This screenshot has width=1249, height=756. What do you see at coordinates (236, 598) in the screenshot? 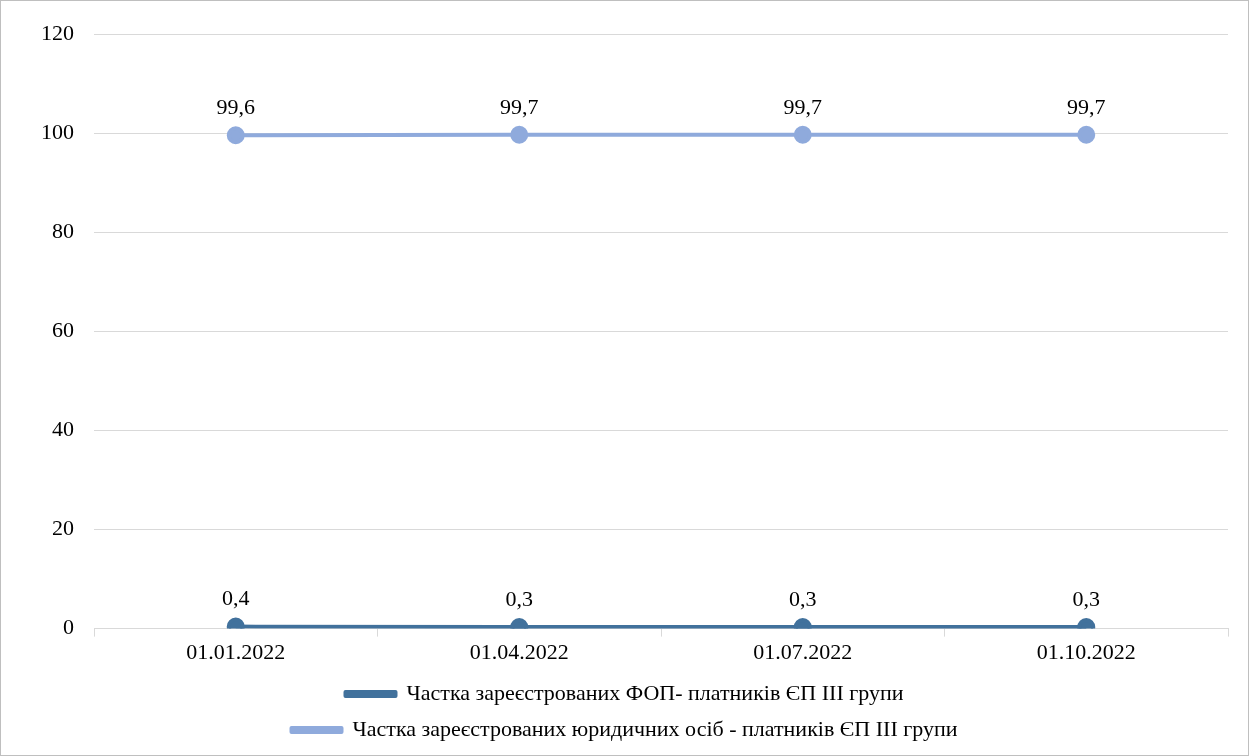
I see `data-label: 0,4` at bounding box center [236, 598].